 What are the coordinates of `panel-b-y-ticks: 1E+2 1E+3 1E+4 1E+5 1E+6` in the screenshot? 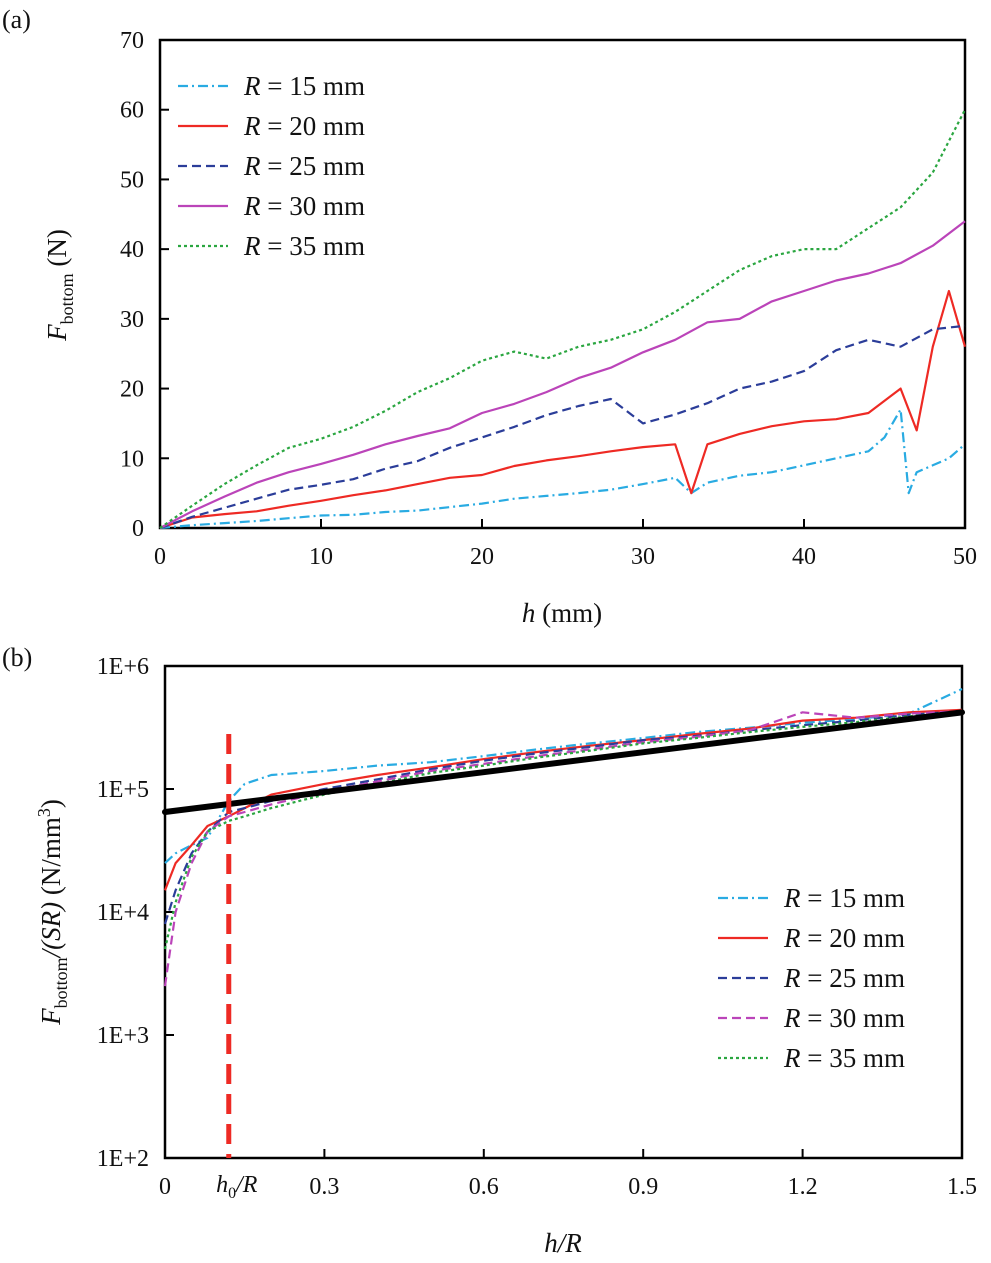 It's located at (135, 913).